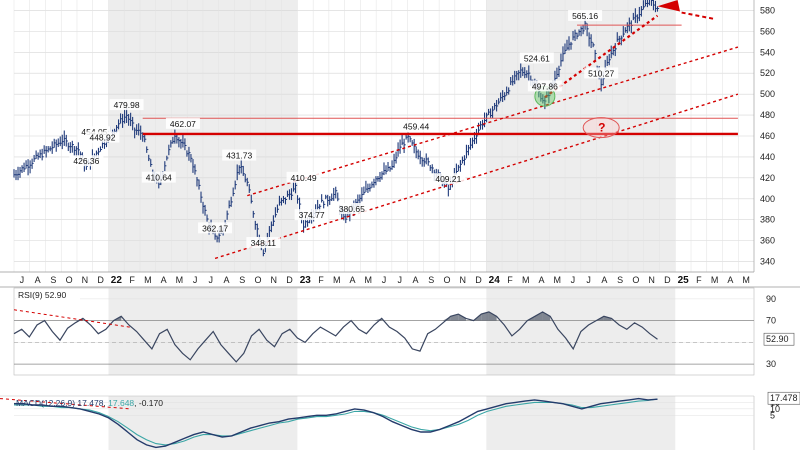 The height and width of the screenshot is (450, 800). I want to click on price-tick-label: 480, so click(767, 115).